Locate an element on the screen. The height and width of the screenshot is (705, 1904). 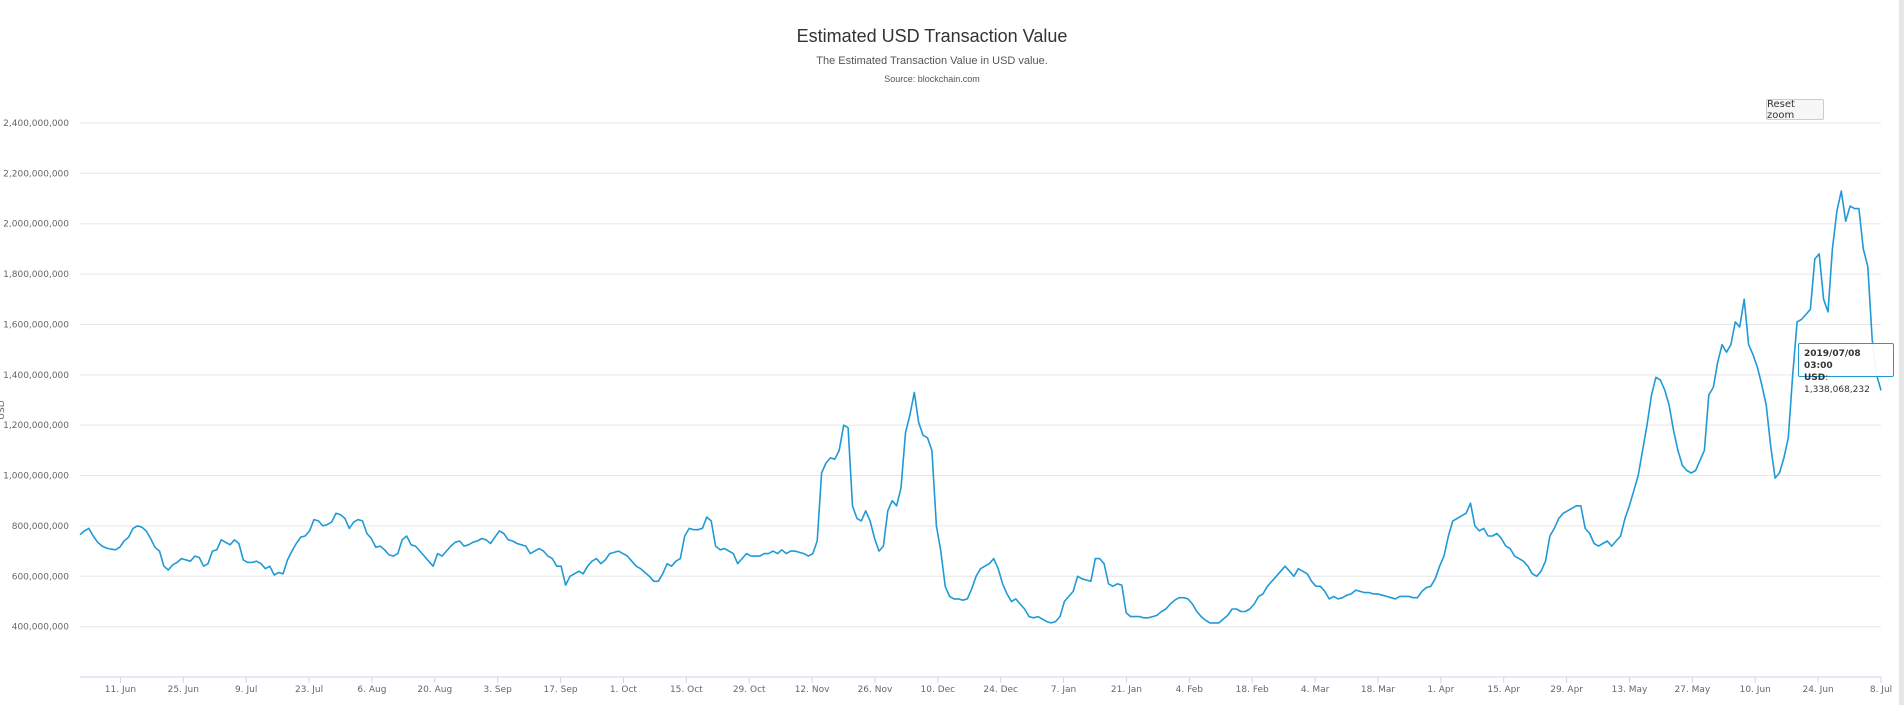
svg-text: 1,800,000,000 is located at coordinates (36, 275).